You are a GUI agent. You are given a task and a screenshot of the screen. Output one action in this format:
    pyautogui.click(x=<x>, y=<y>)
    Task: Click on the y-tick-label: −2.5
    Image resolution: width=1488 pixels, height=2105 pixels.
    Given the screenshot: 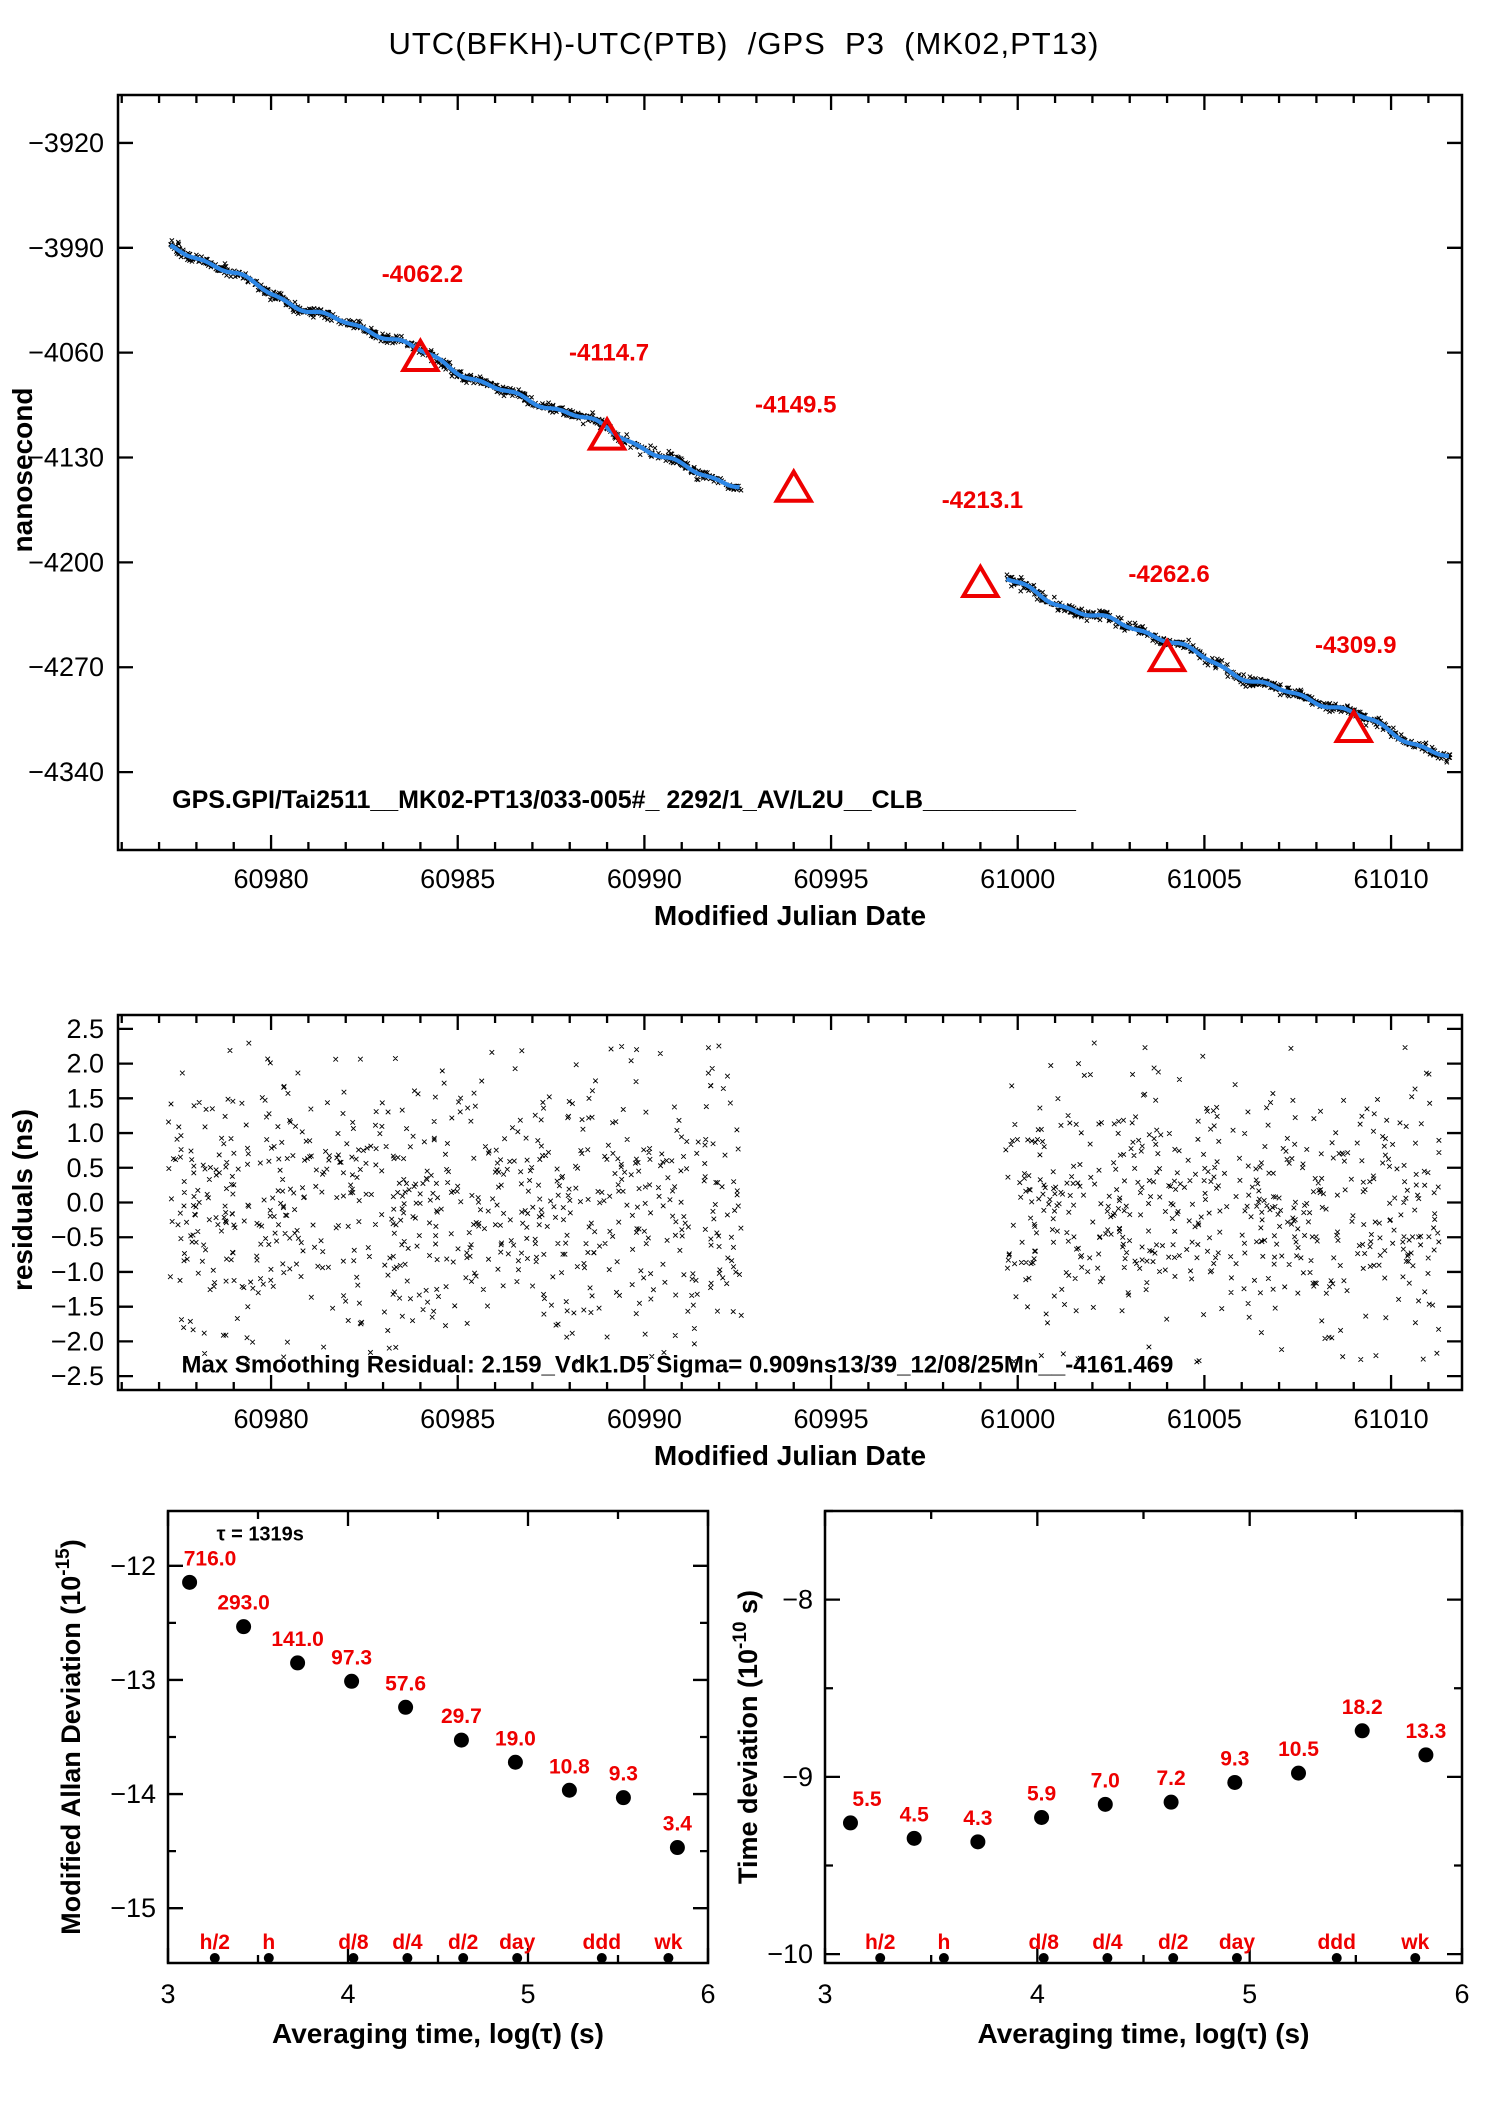 What is the action you would take?
    pyautogui.click(x=77, y=1376)
    